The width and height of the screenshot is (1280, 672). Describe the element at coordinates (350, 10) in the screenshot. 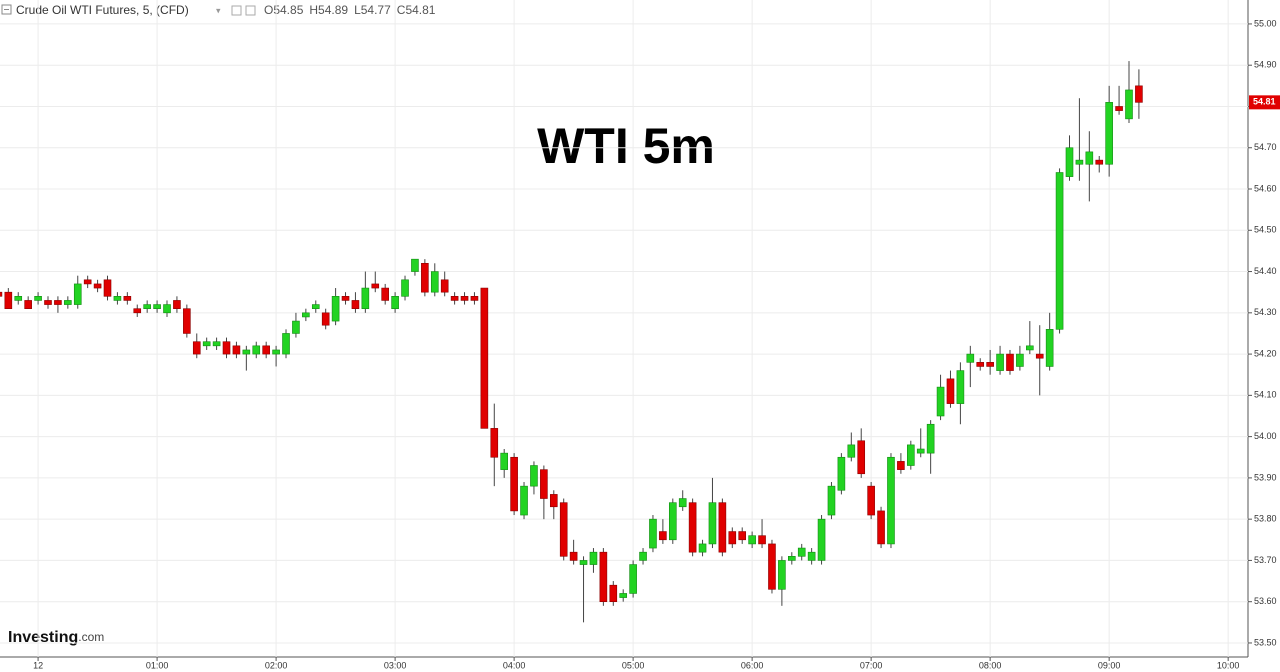

I see `ohlc-header: O54.85 H54.89 L54.77 C54.81` at that location.